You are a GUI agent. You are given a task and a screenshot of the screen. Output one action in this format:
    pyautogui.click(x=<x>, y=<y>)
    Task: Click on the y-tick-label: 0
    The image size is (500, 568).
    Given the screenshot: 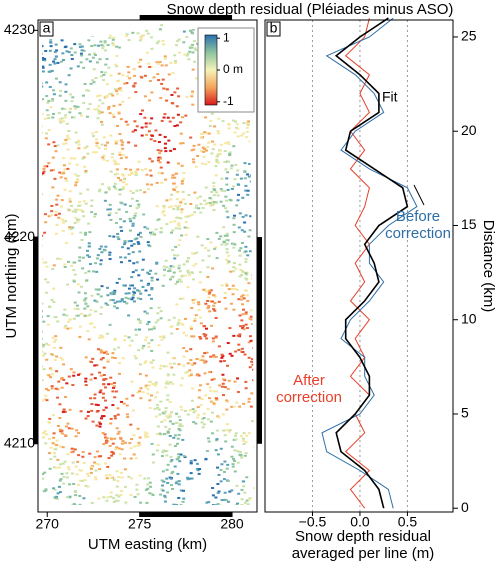 What is the action you would take?
    pyautogui.click(x=465, y=507)
    